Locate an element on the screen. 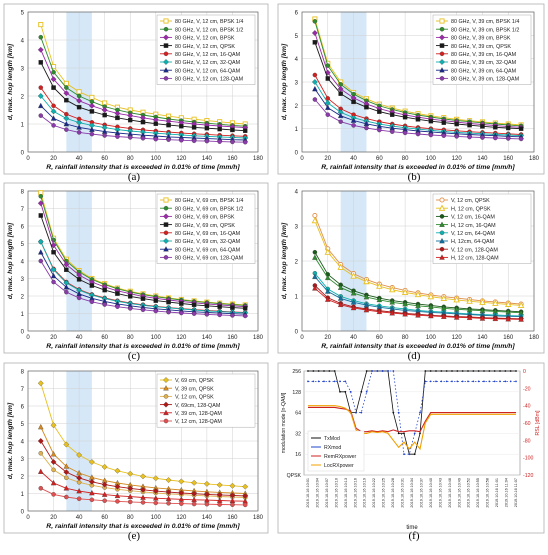 The height and width of the screenshot is (555, 548). x-tick-label: 100 is located at coordinates (156, 159).